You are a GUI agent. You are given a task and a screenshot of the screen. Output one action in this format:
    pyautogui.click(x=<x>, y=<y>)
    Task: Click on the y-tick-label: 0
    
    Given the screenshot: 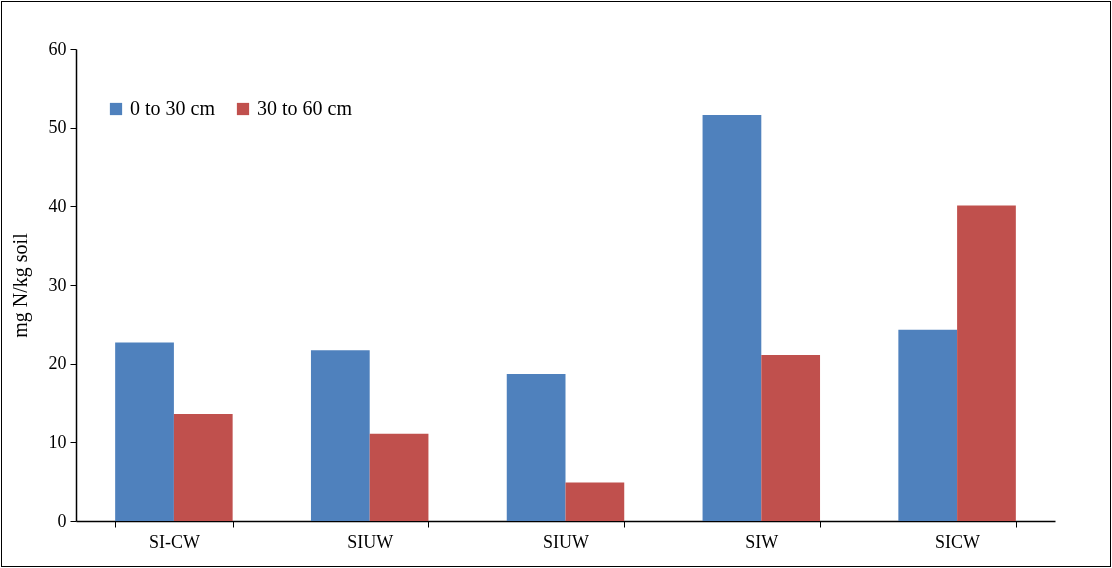 What is the action you would take?
    pyautogui.click(x=62, y=520)
    